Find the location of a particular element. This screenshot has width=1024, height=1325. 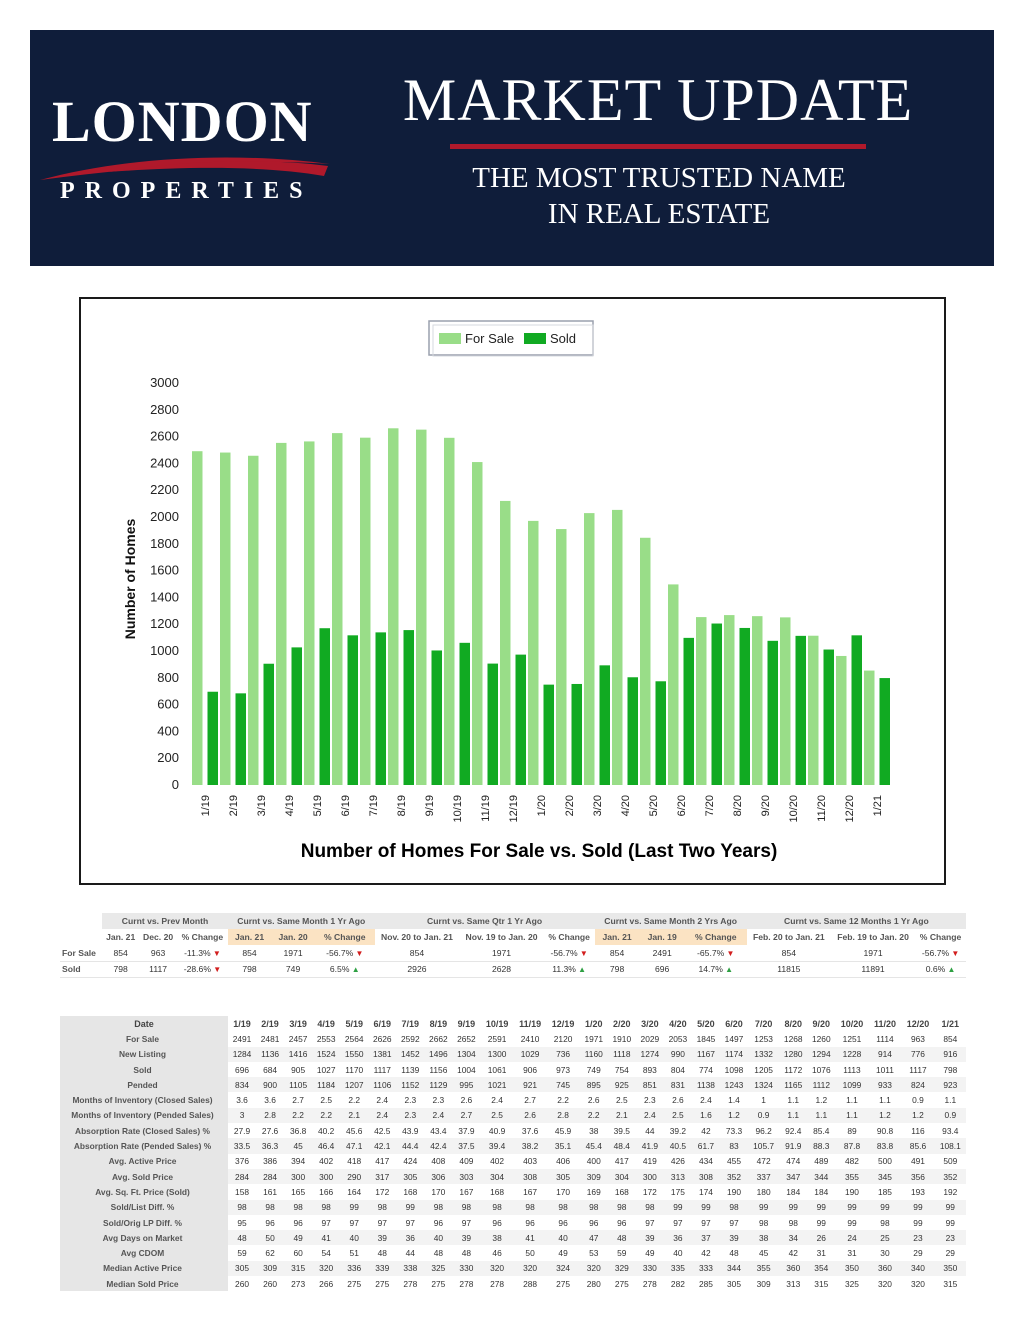

stats-cell: 45 is located at coordinates (298, 1146).